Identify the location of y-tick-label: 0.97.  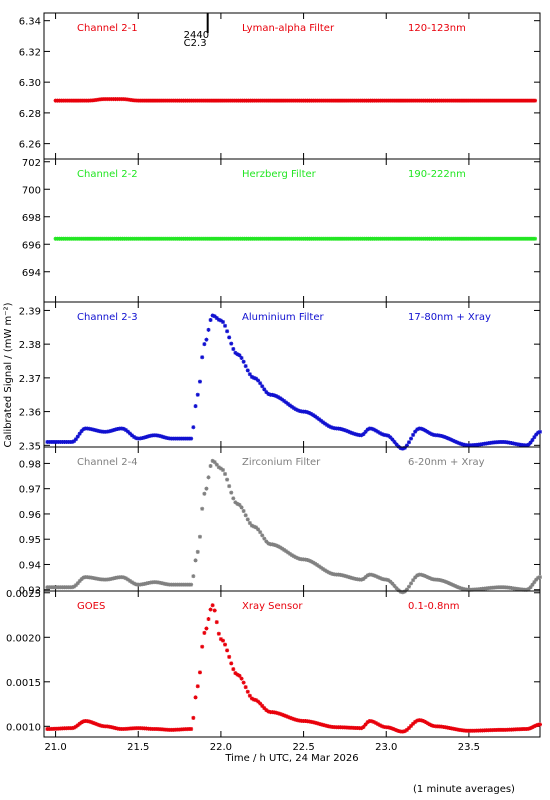
(30, 490).